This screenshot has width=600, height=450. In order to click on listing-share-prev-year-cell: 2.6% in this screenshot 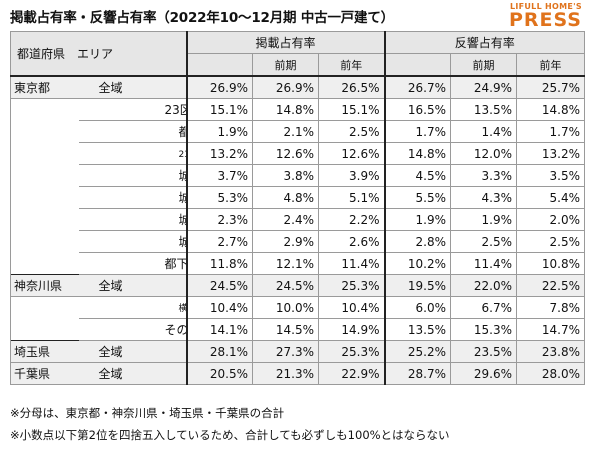, I will do `click(352, 241)`.